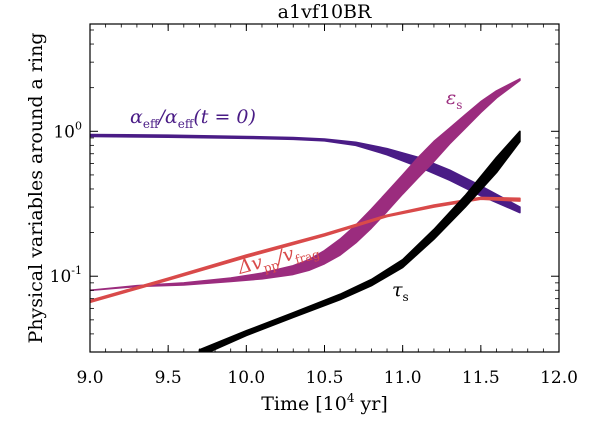 The width and height of the screenshot is (604, 422). Describe the element at coordinates (481, 378) in the screenshot. I see `x-tick-label: 11.5` at that location.